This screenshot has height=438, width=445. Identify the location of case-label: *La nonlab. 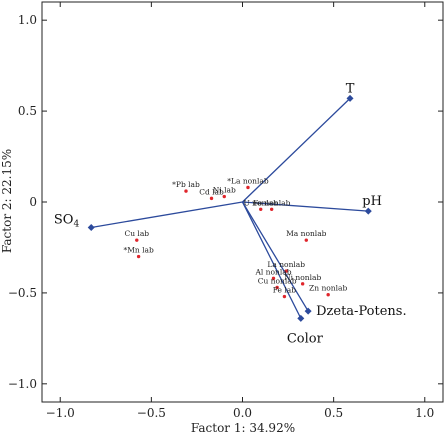
(248, 180).